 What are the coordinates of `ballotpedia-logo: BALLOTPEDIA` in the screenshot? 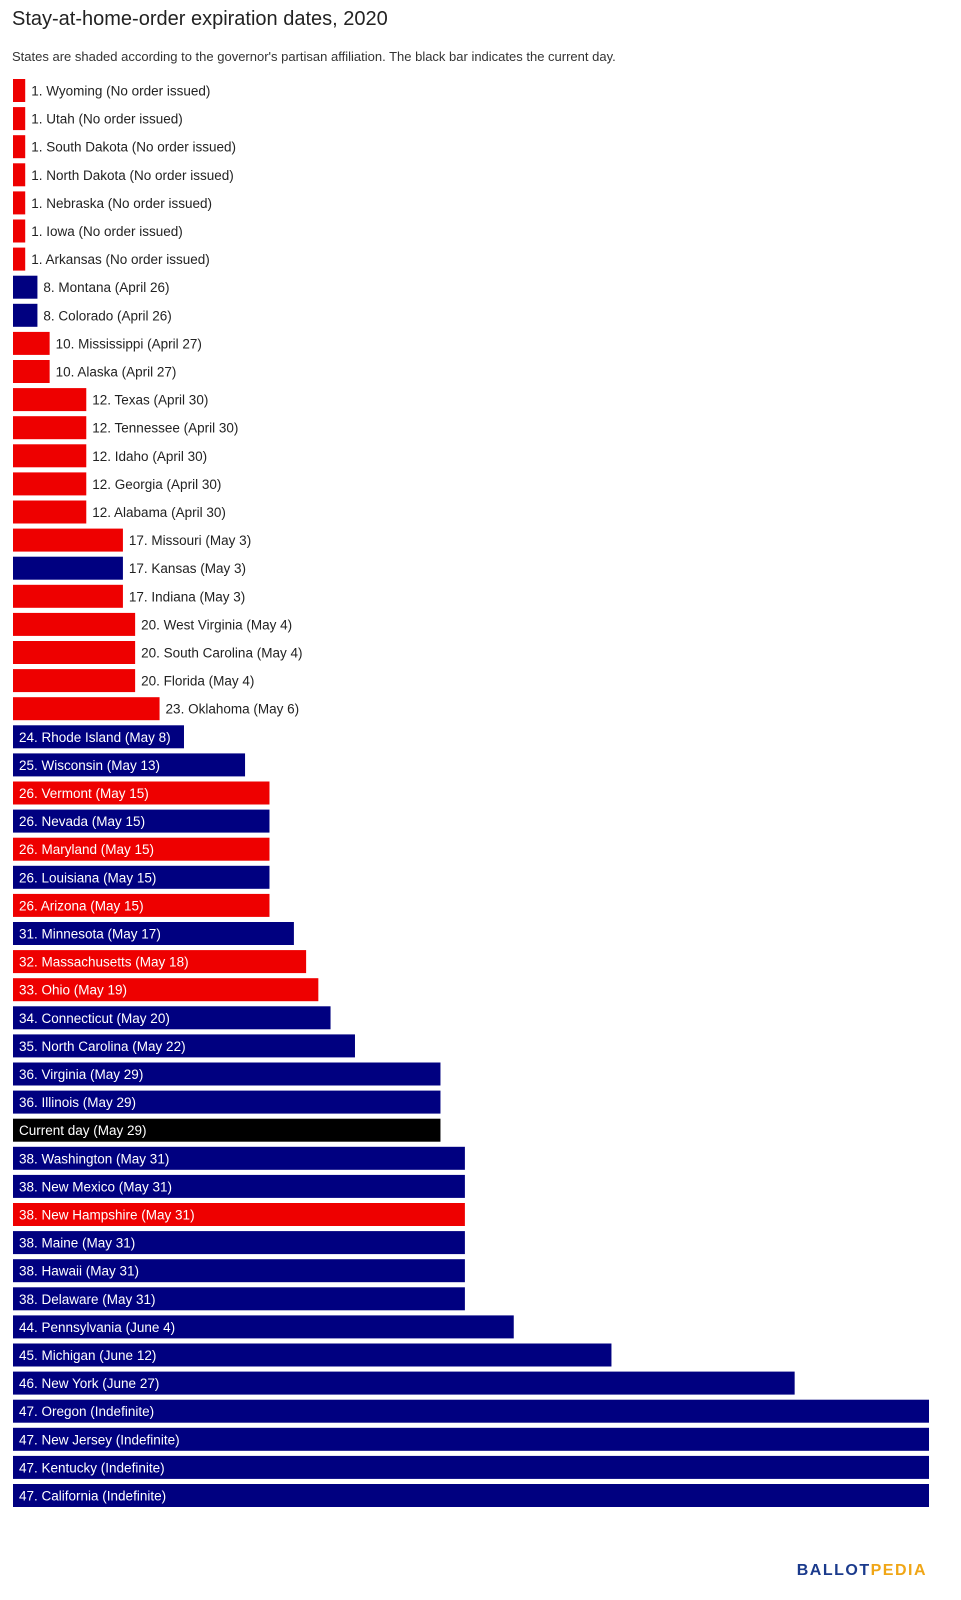 It's located at (862, 1571).